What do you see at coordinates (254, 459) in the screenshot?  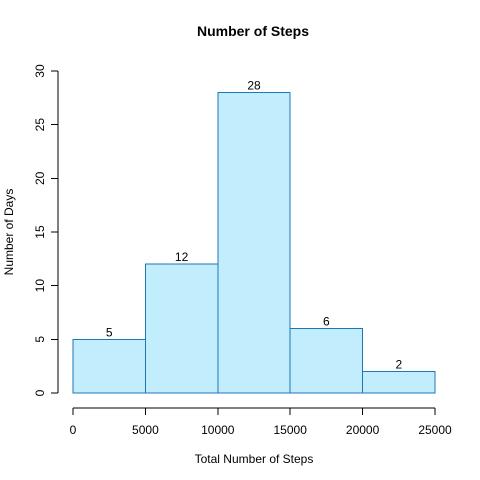 I see `x-axis-label: Total Number of Steps` at bounding box center [254, 459].